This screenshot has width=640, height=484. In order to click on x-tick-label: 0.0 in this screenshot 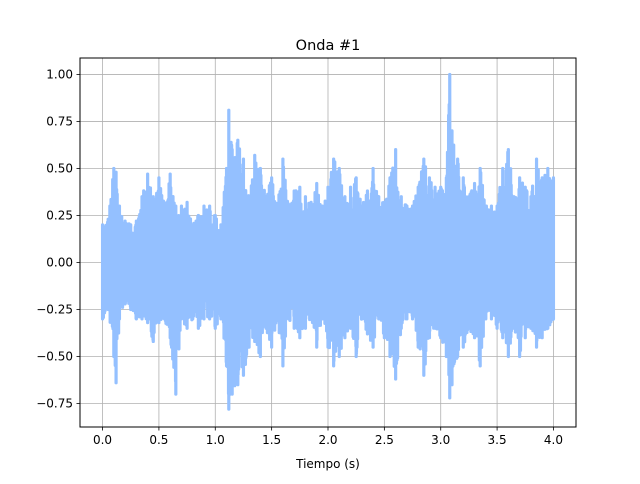, I will do `click(102, 440)`.